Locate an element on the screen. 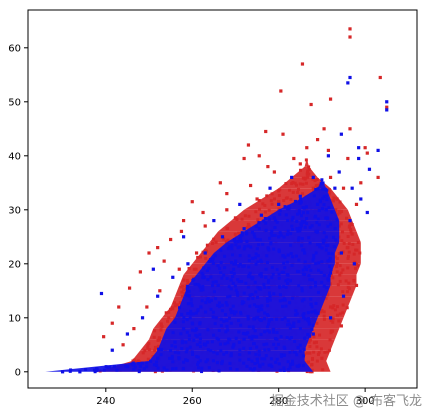 This screenshot has width=428, height=415. density-band is located at coordinates (259, 280).